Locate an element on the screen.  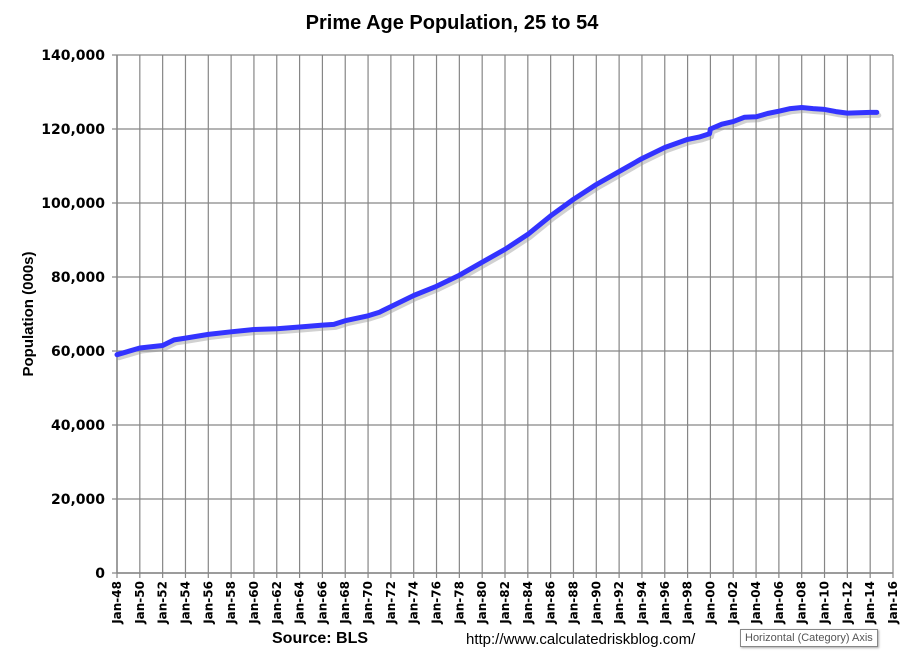
x-tick-label: Jan-54 is located at coordinates (185, 603).